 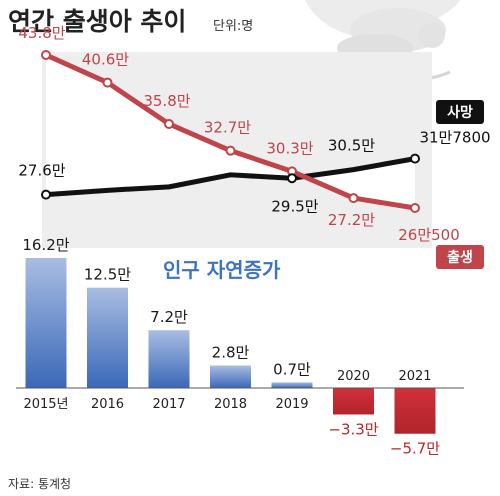 I want to click on death-data-label: 31만7800, so click(x=454, y=138).